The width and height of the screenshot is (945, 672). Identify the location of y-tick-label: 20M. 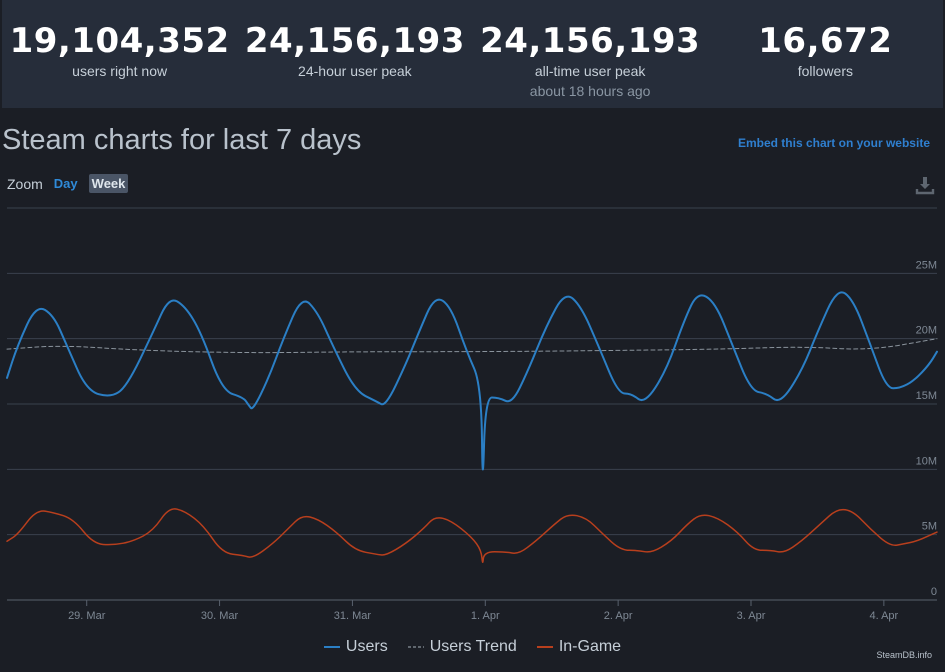
(926, 331).